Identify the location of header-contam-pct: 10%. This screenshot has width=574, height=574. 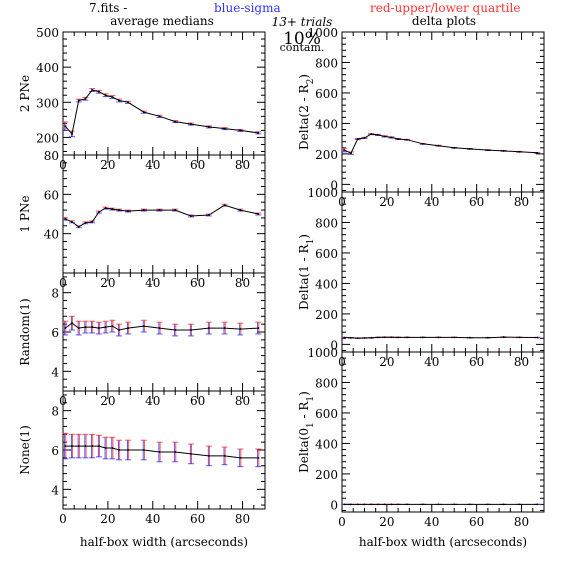
(302, 39).